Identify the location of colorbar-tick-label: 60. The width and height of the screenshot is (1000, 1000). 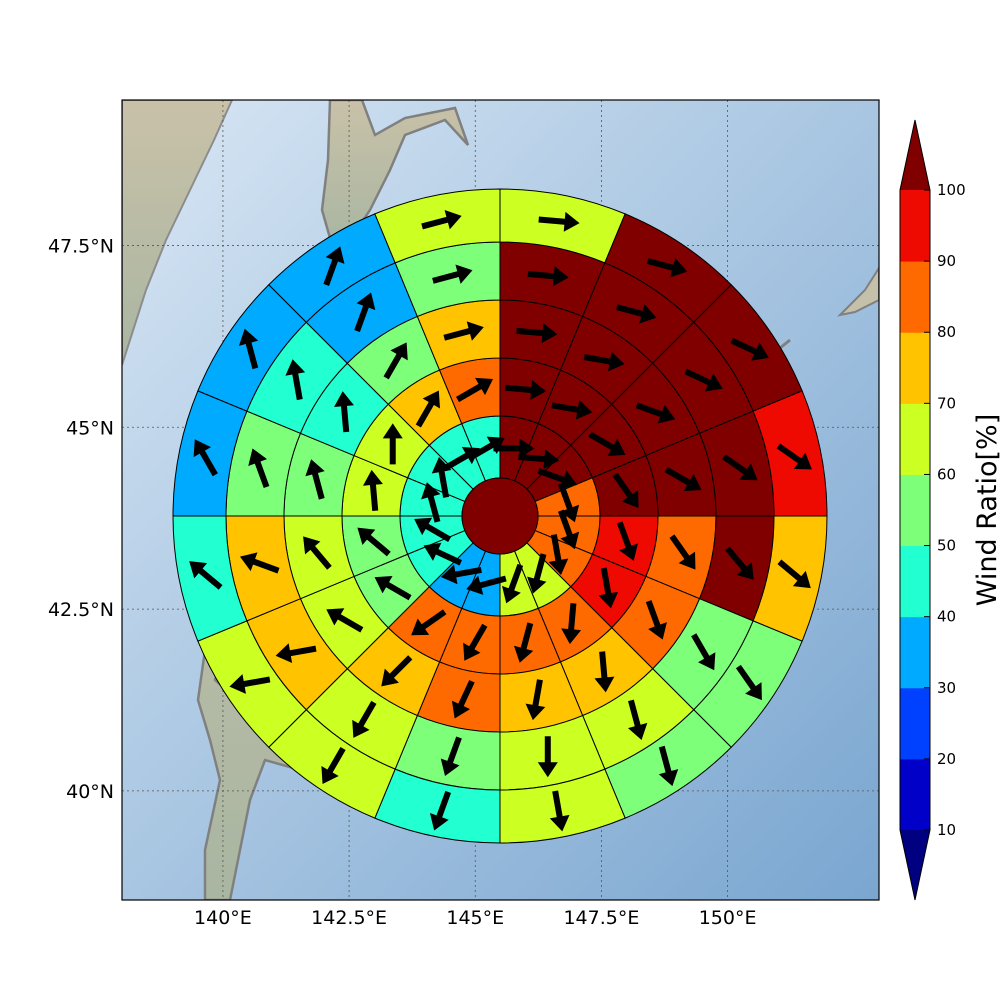
(946, 474).